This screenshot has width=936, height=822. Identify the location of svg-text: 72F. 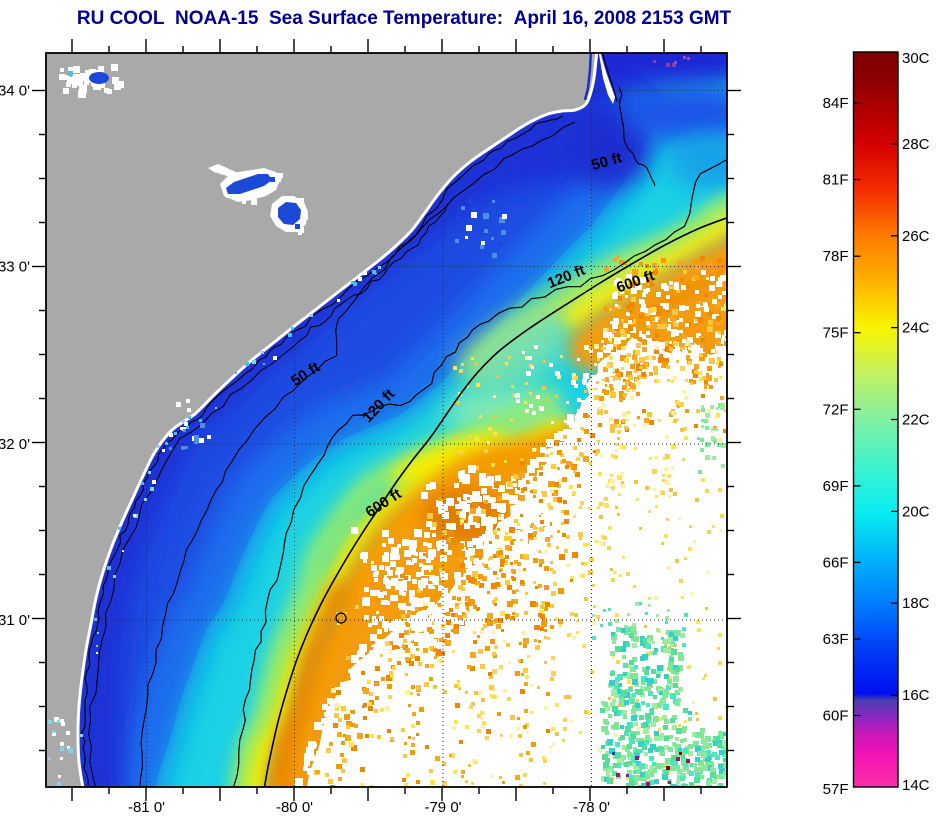
(836, 409).